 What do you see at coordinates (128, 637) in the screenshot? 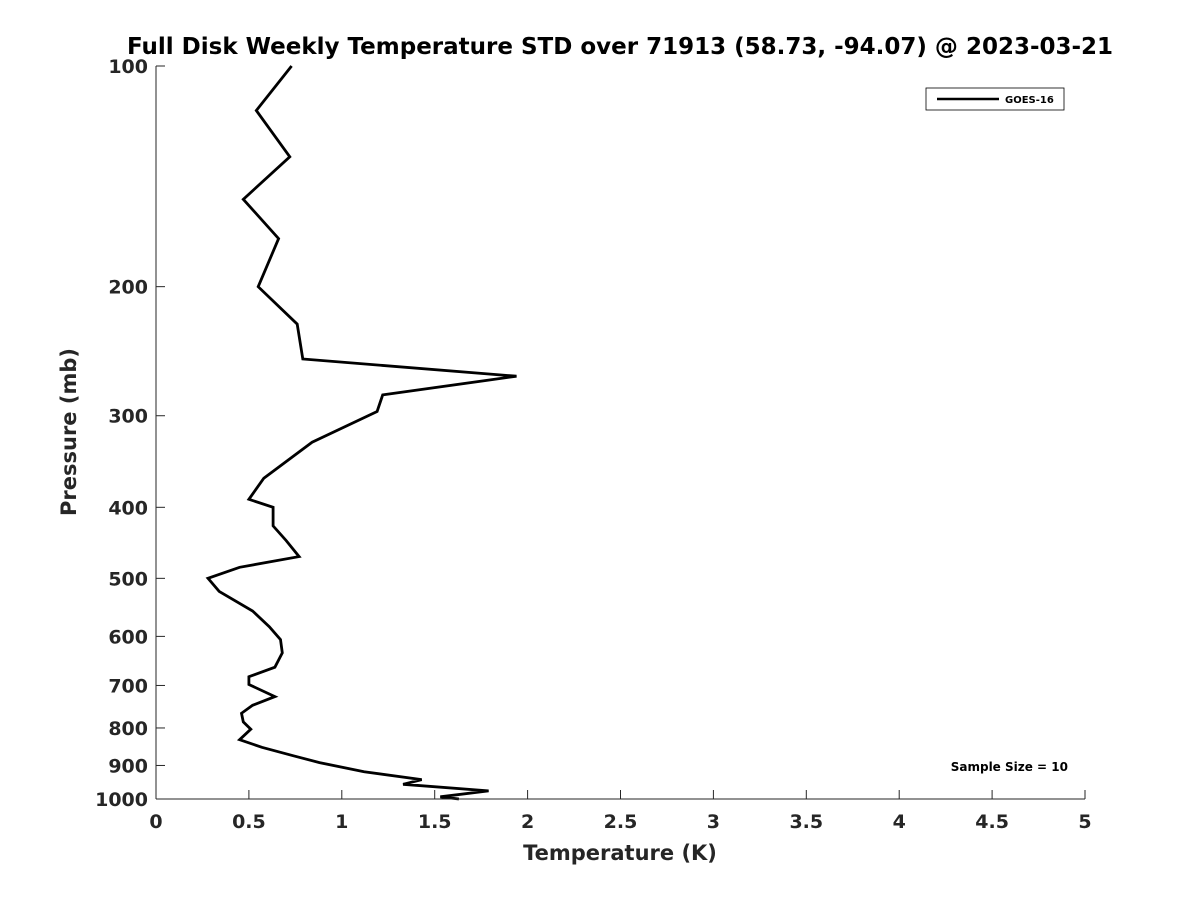
I see `y-tick-label: 600` at bounding box center [128, 637].